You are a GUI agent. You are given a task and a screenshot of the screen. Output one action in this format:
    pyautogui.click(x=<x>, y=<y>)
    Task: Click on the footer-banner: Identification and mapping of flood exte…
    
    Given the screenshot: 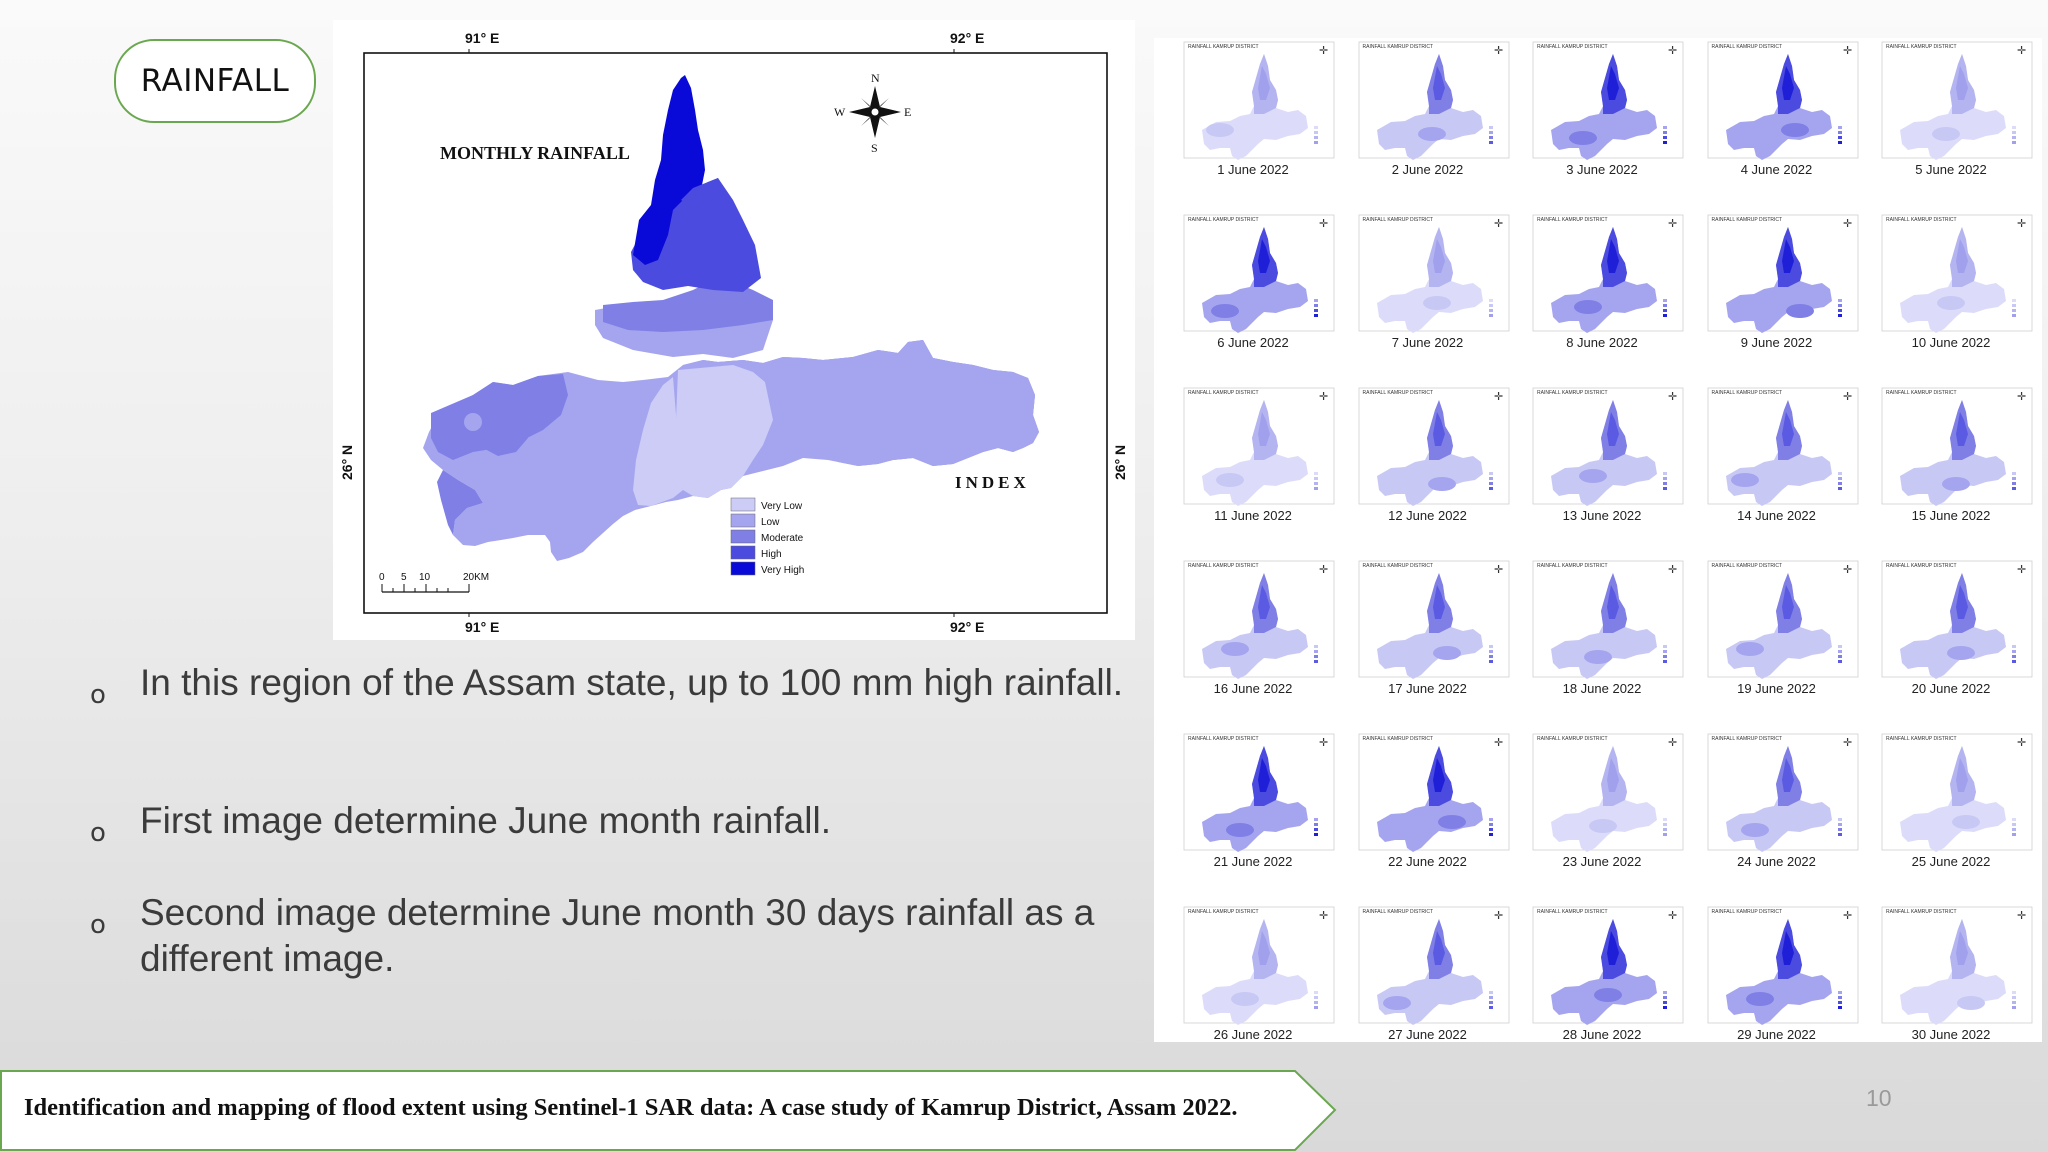 What is the action you would take?
    pyautogui.click(x=669, y=1110)
    